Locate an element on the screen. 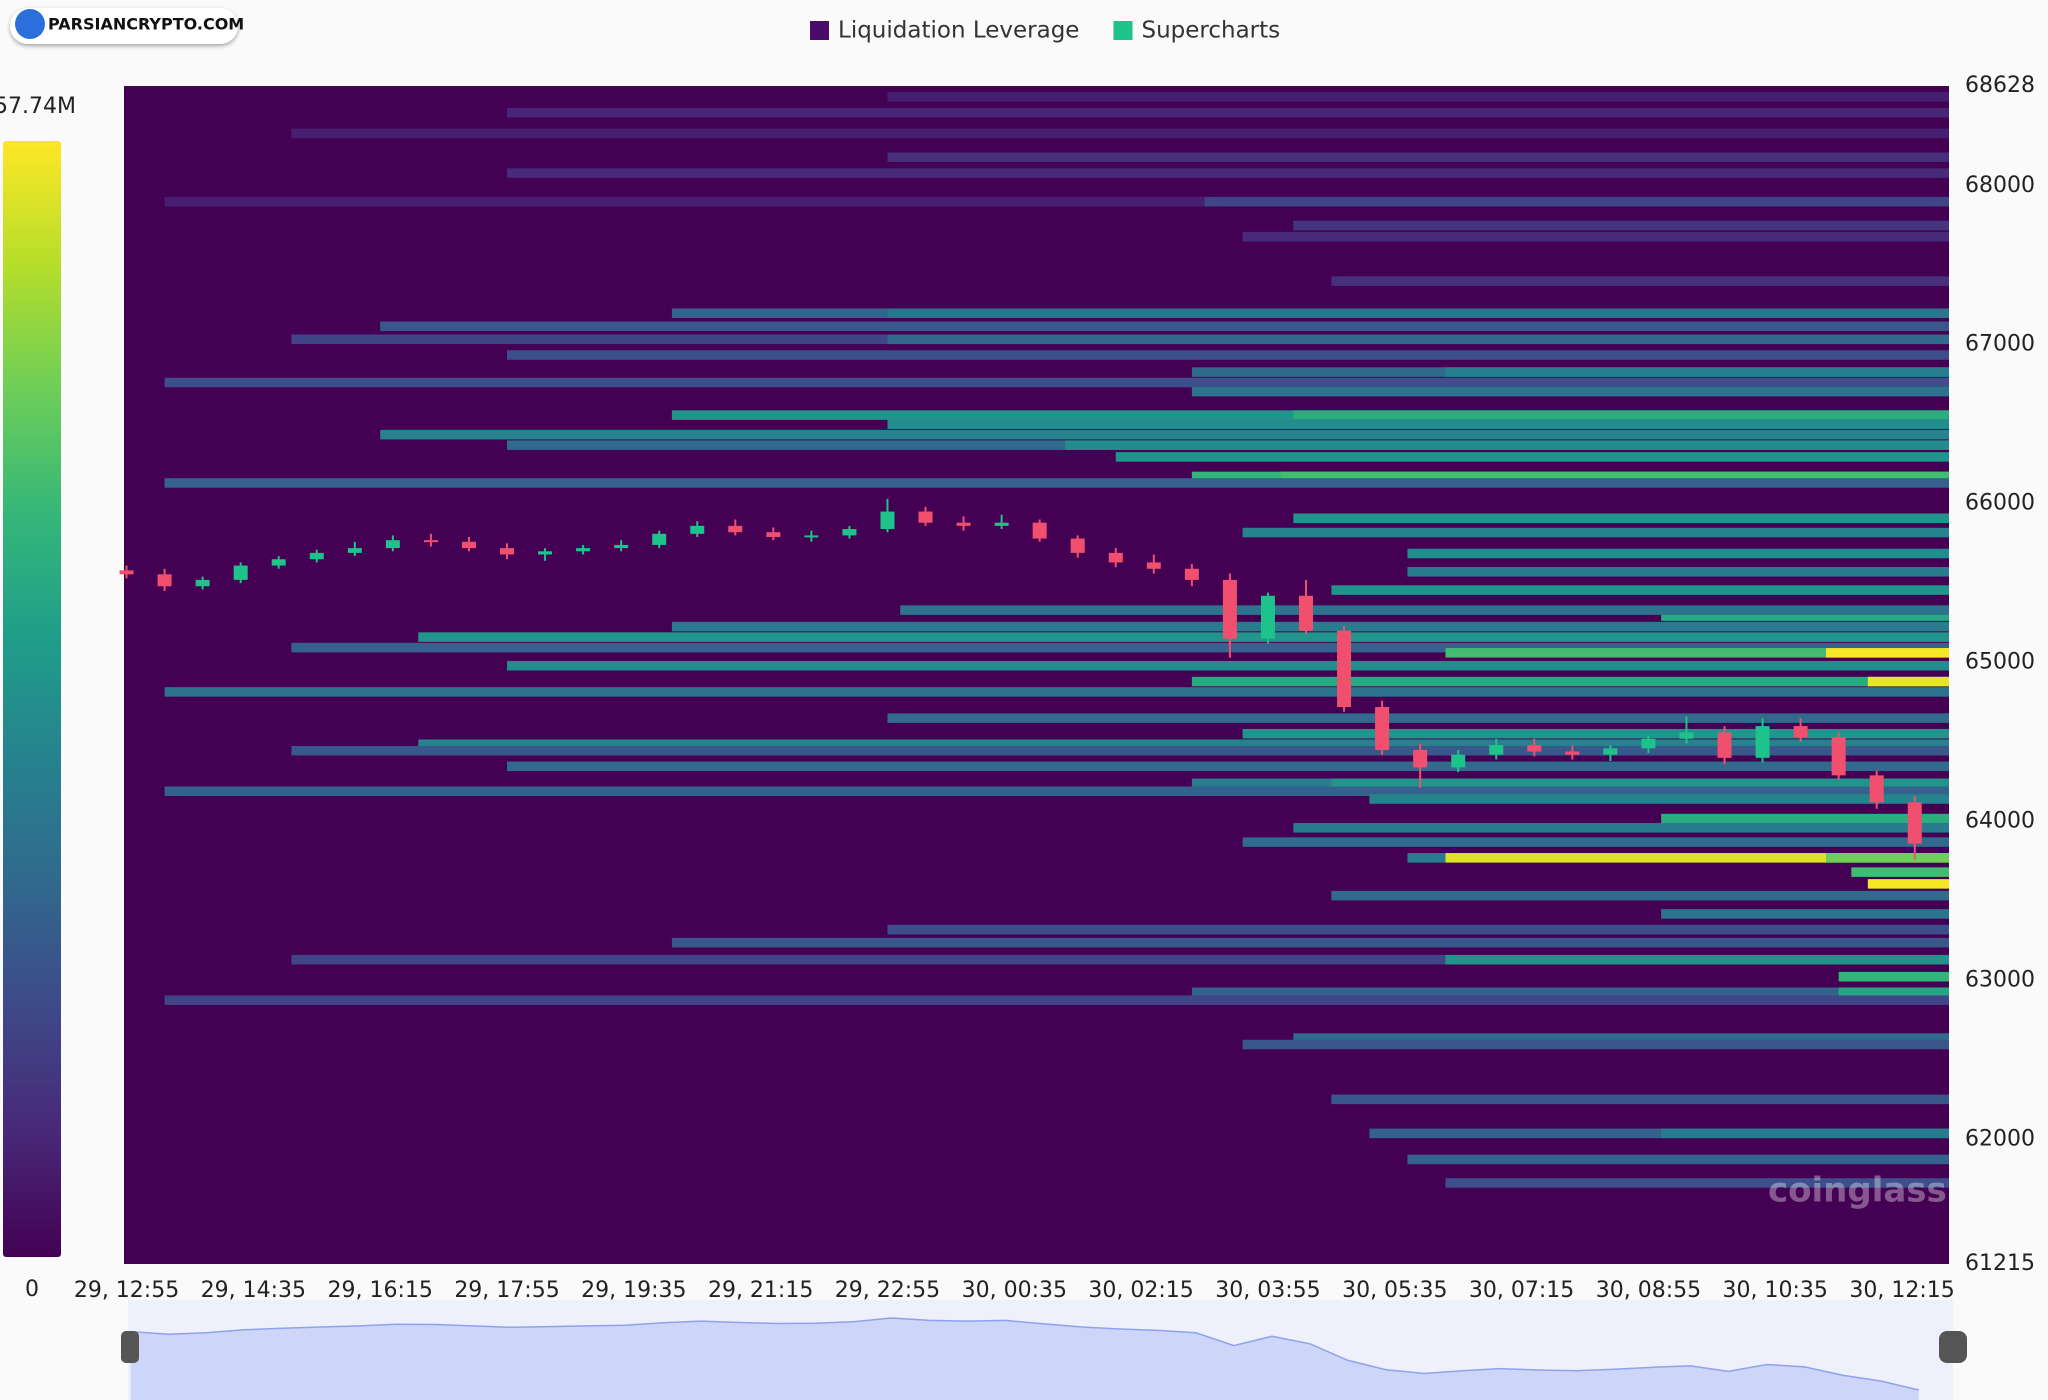 The height and width of the screenshot is (1400, 2048). x-tick-label: 29, 17:55 is located at coordinates (506, 1290).